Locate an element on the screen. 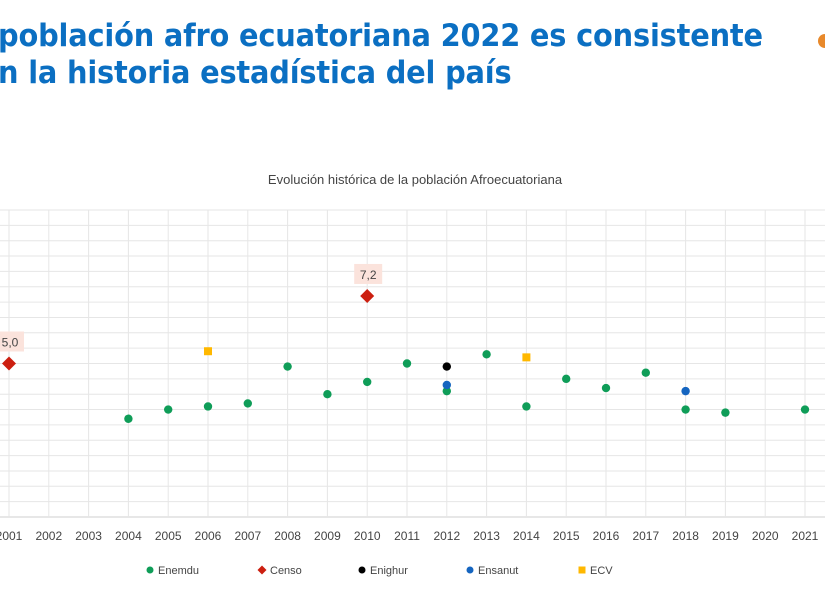 This screenshot has width=825, height=600. data-point-enighur is located at coordinates (446, 366).